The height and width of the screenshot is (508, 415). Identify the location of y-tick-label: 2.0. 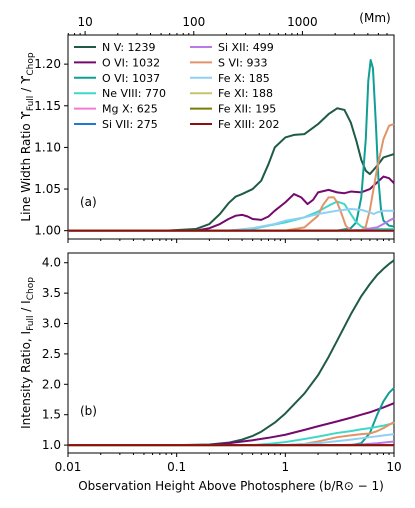
(51, 384).